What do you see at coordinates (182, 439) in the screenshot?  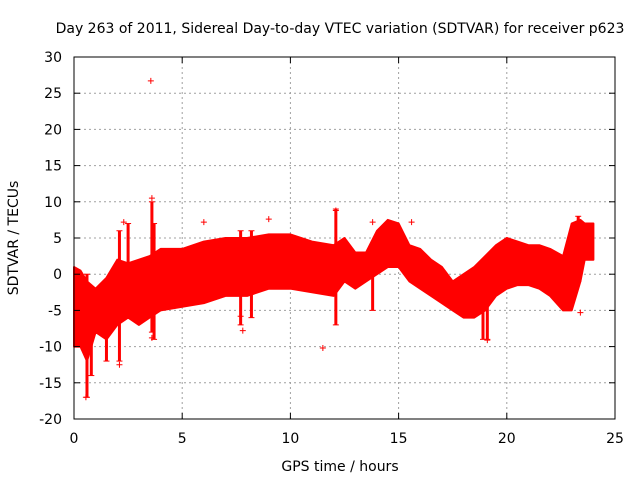 I see `x-tick-label: 5` at bounding box center [182, 439].